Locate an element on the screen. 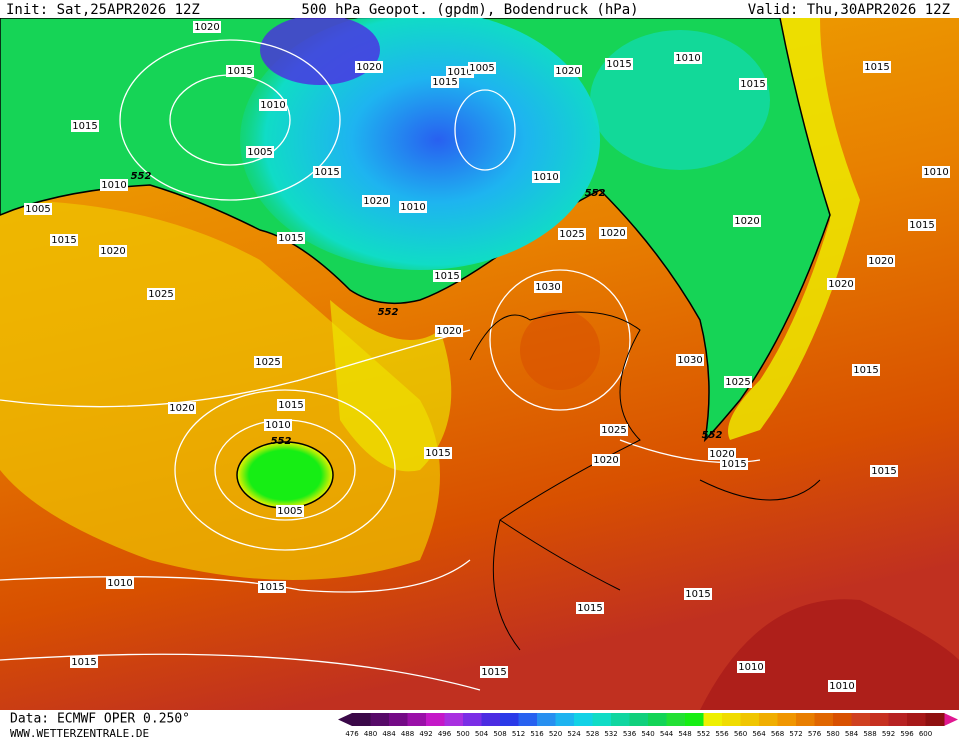  colorbar-label: 572 is located at coordinates (795, 734).